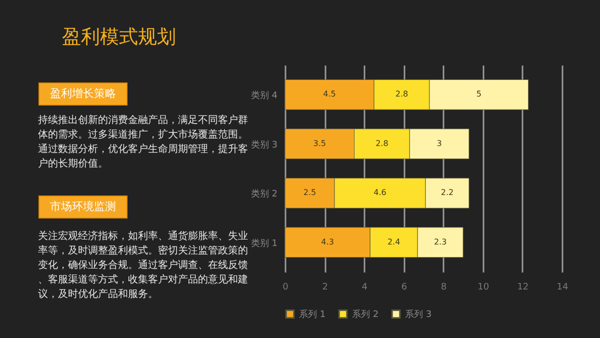 This screenshot has height=338, width=600. Describe the element at coordinates (327, 241) in the screenshot. I see `data-label: 4.3` at that location.